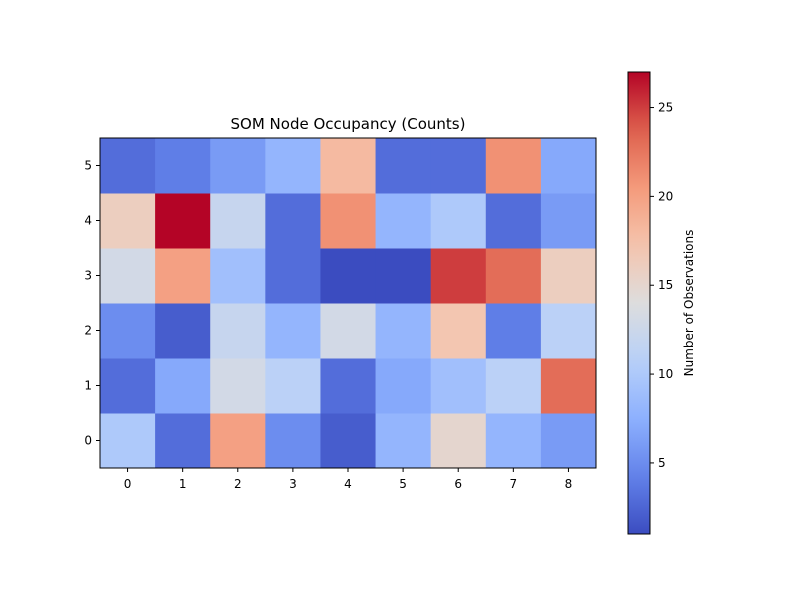 This screenshot has width=800, height=604. I want to click on colorbar-tick-label: 10, so click(665, 374).